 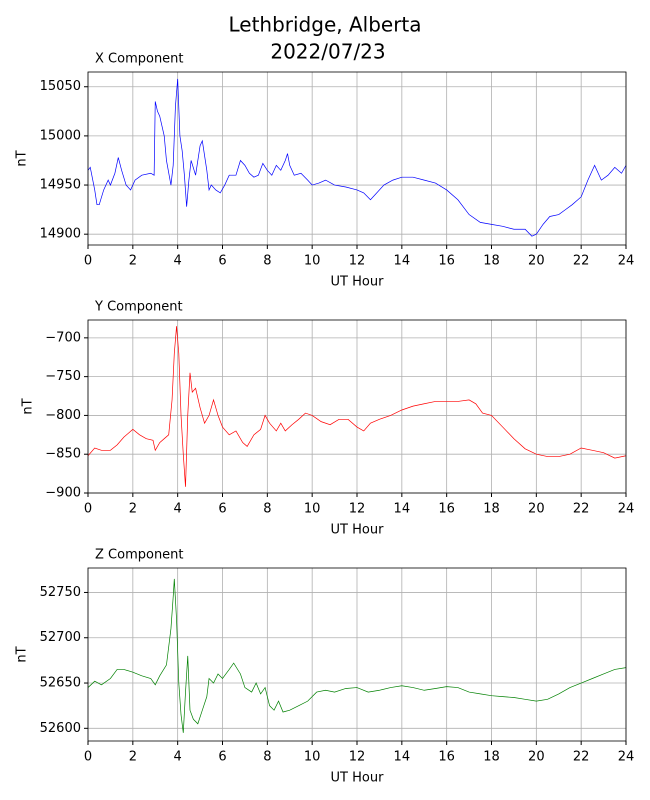 I want to click on figure-subtitle: 2022/07/23, so click(x=327, y=52).